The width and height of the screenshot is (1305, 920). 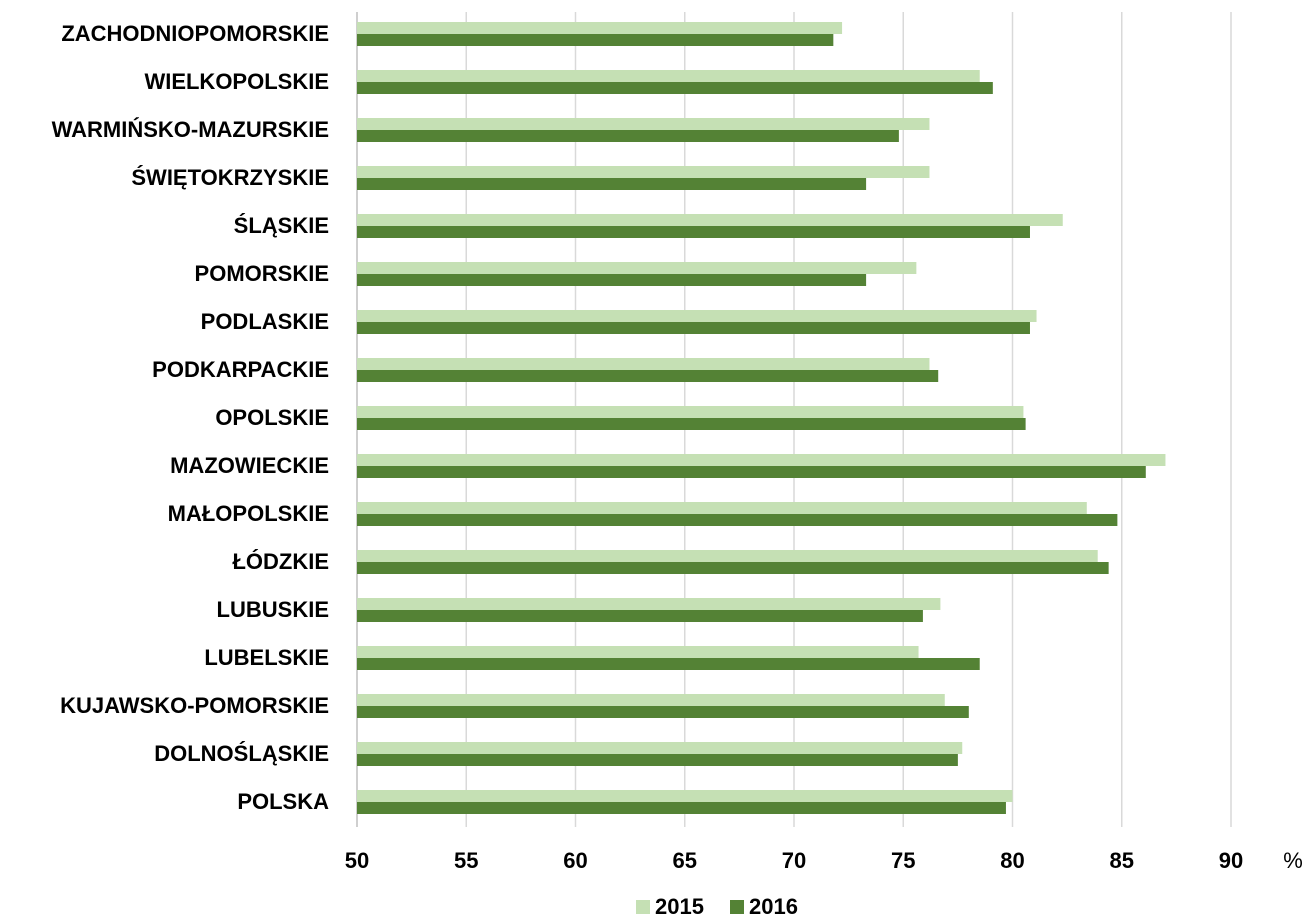 I want to click on category-label: ŚLĄSKIE, so click(x=281, y=225).